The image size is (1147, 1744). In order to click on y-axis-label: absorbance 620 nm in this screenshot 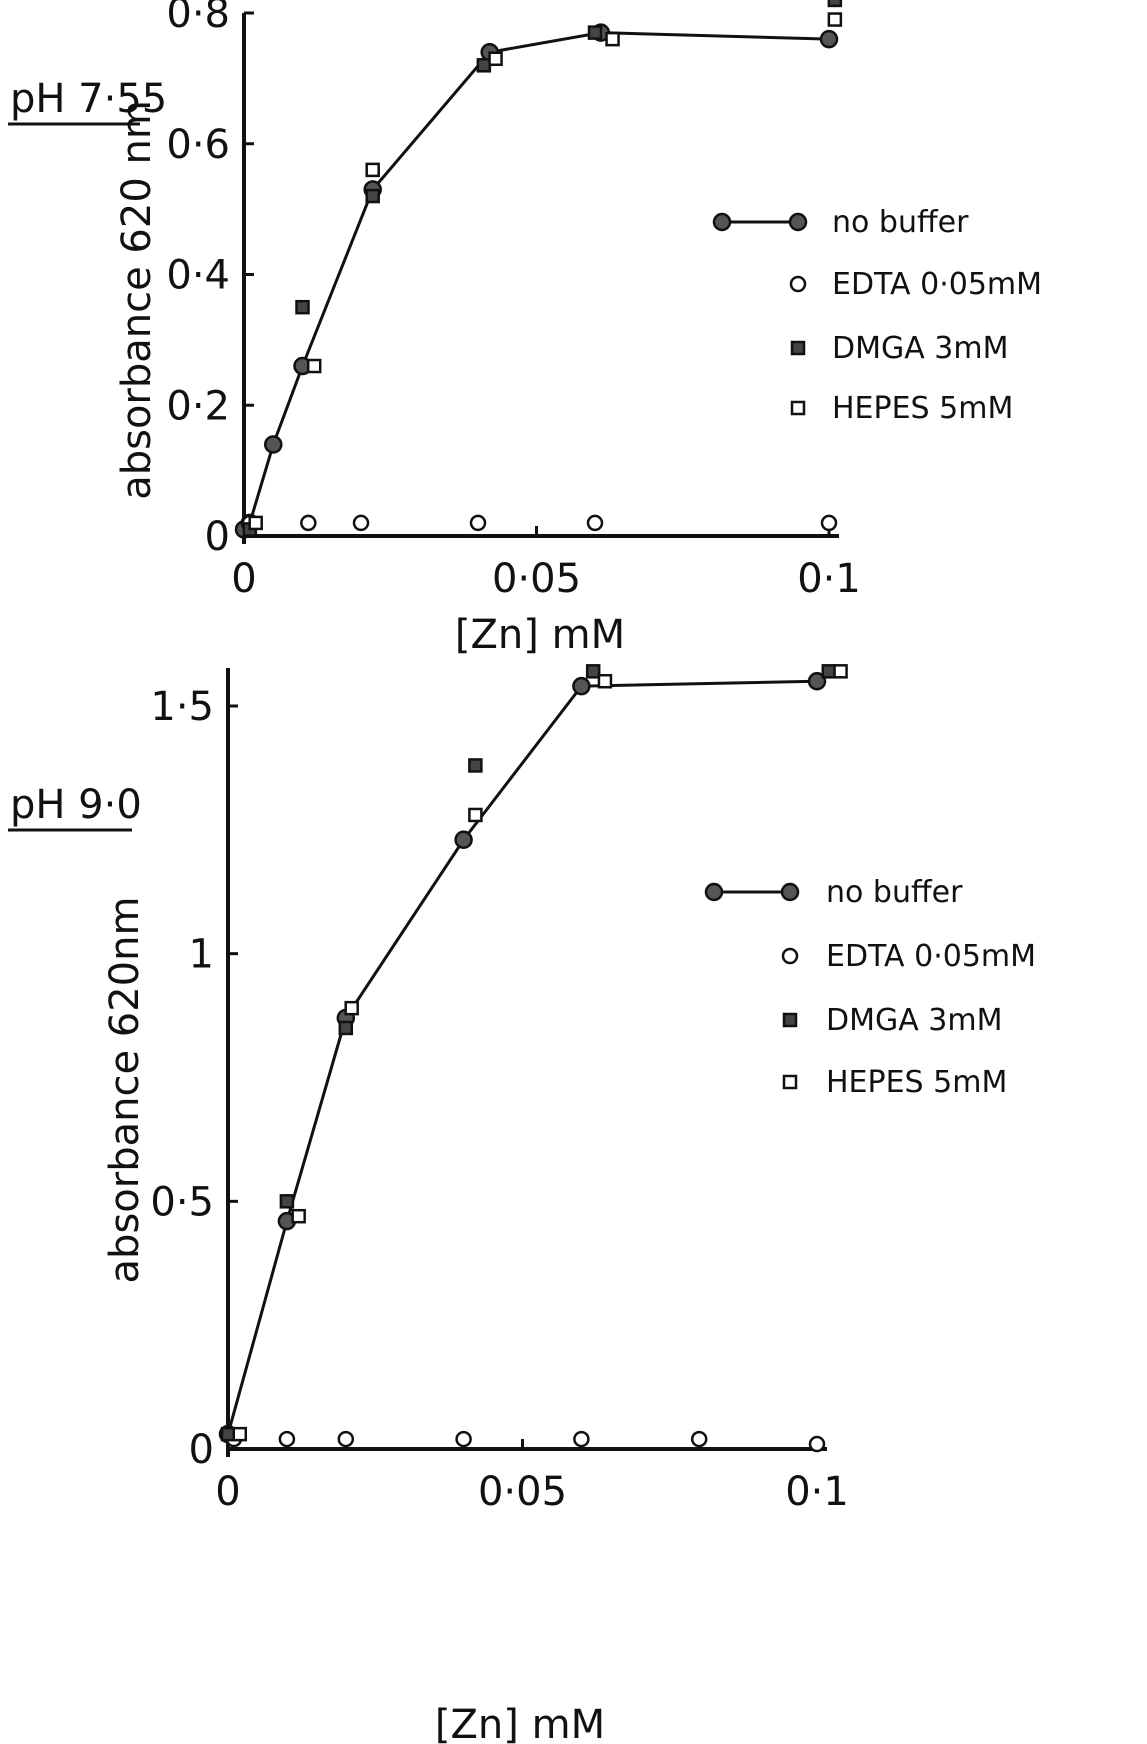, I will do `click(137, 300)`.